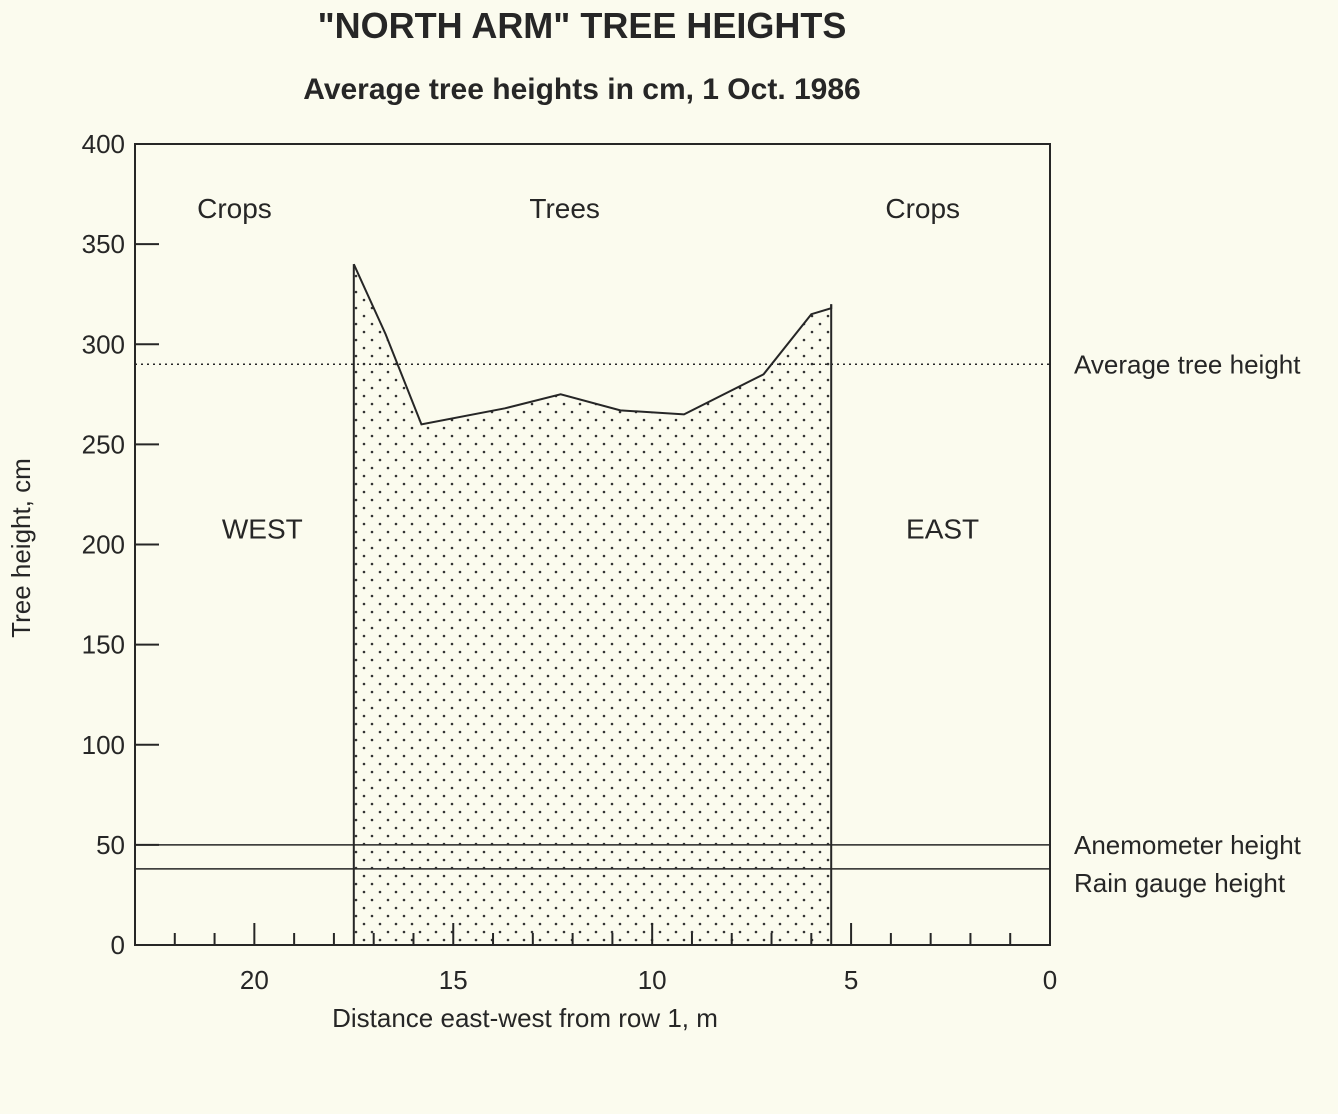 The height and width of the screenshot is (1114, 1338). What do you see at coordinates (581, 89) in the screenshot?
I see `chart-subtitle: Average tree heights in cm, 1 Oct. 1986` at bounding box center [581, 89].